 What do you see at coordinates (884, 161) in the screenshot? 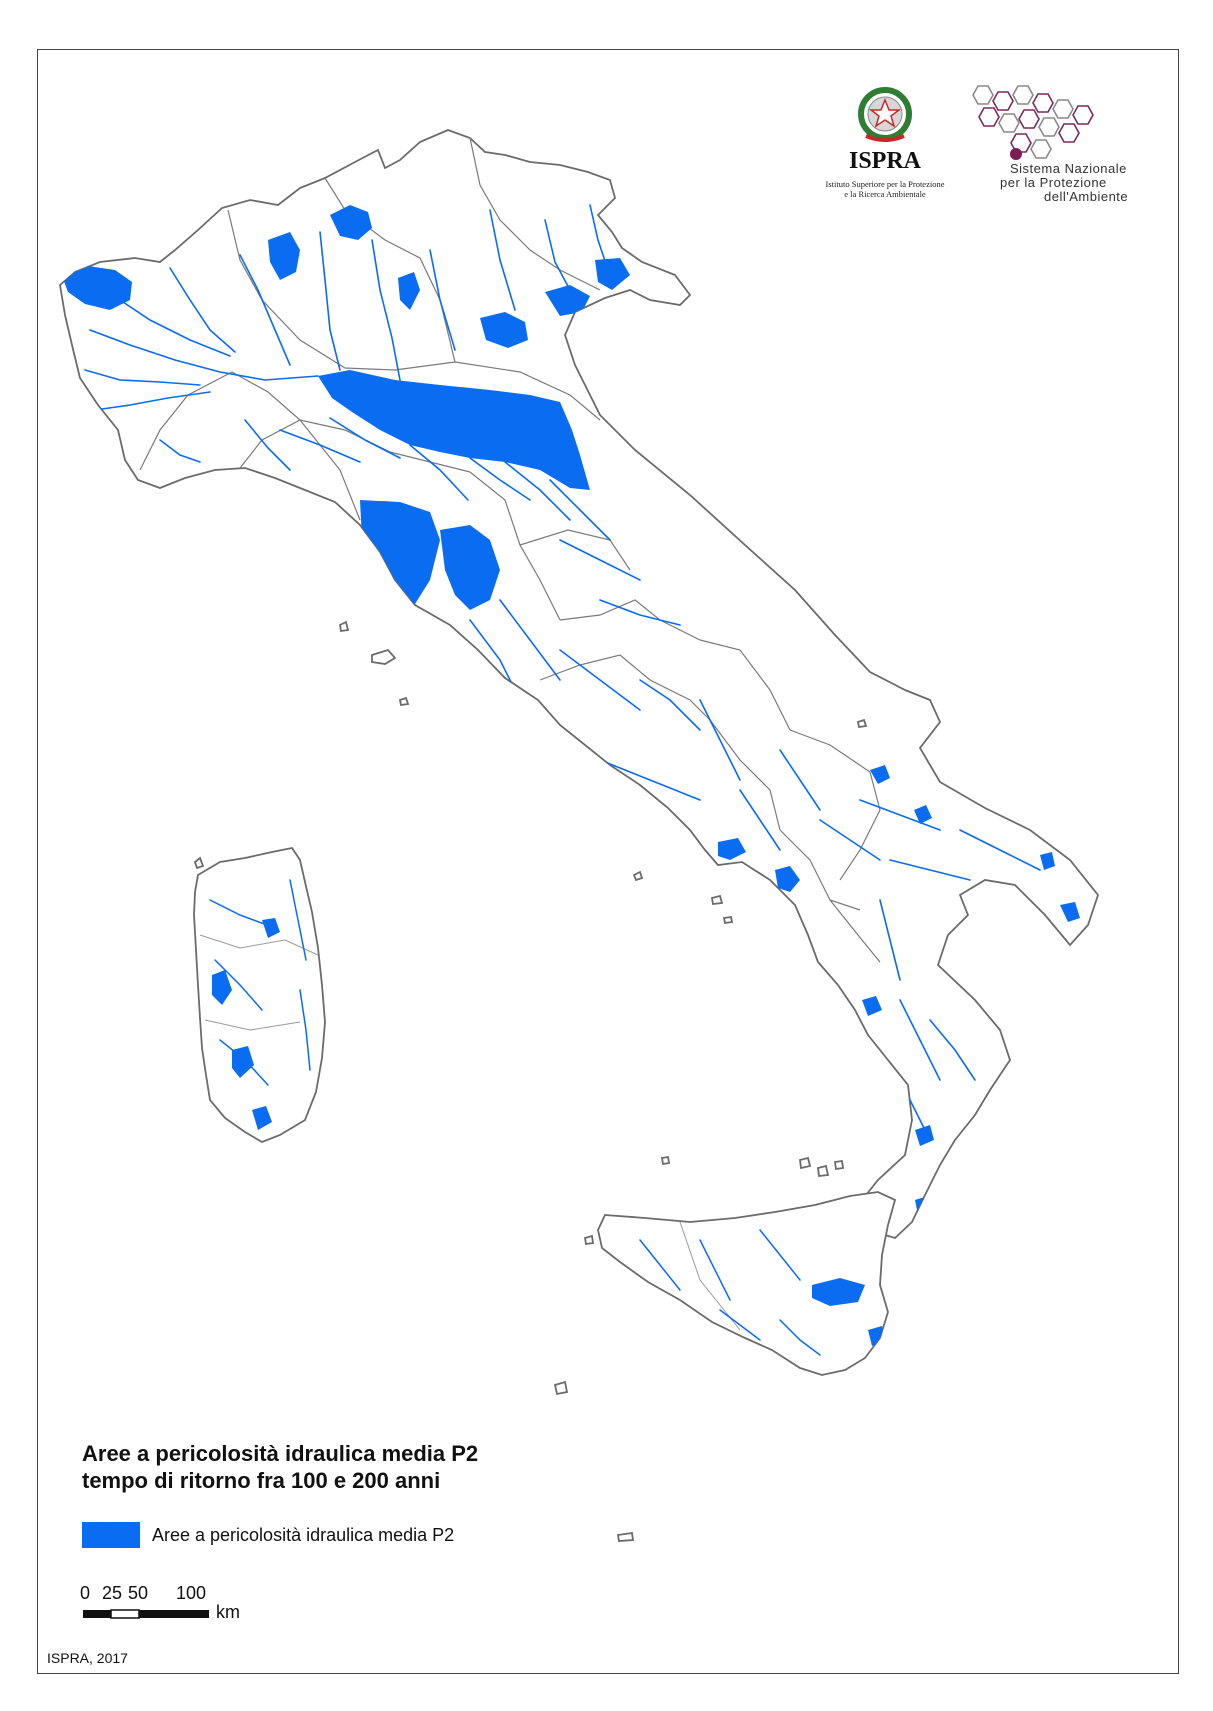
I see `ispra-name: ISPRA` at bounding box center [884, 161].